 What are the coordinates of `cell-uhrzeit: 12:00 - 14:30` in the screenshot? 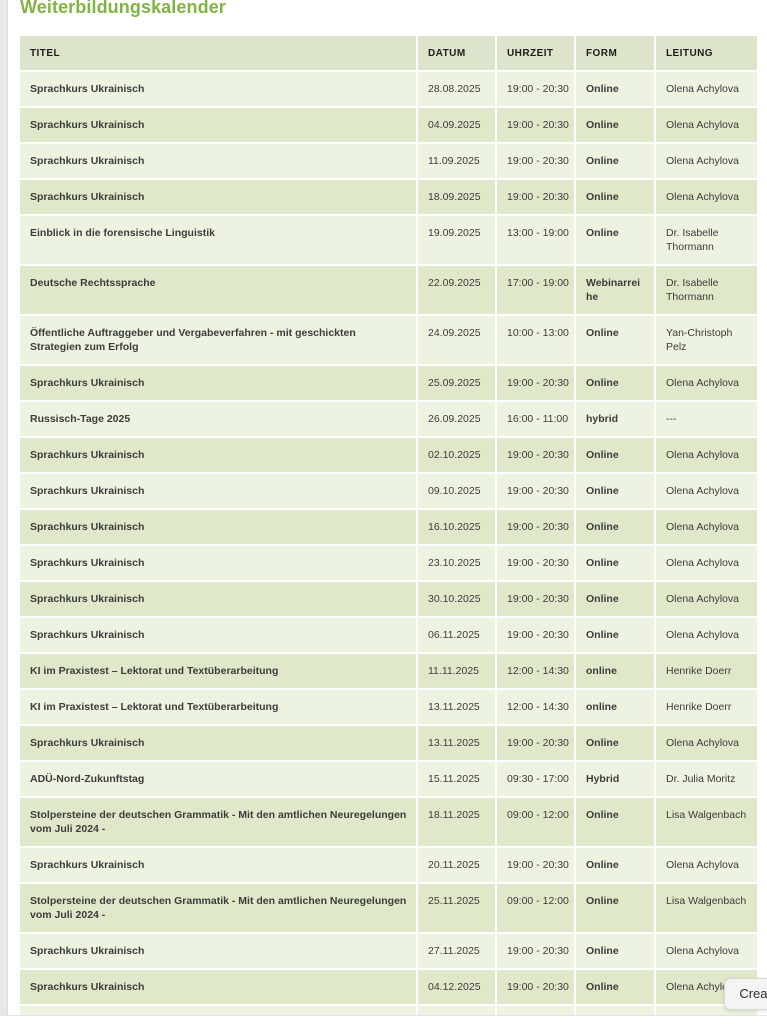 It's located at (536, 706).